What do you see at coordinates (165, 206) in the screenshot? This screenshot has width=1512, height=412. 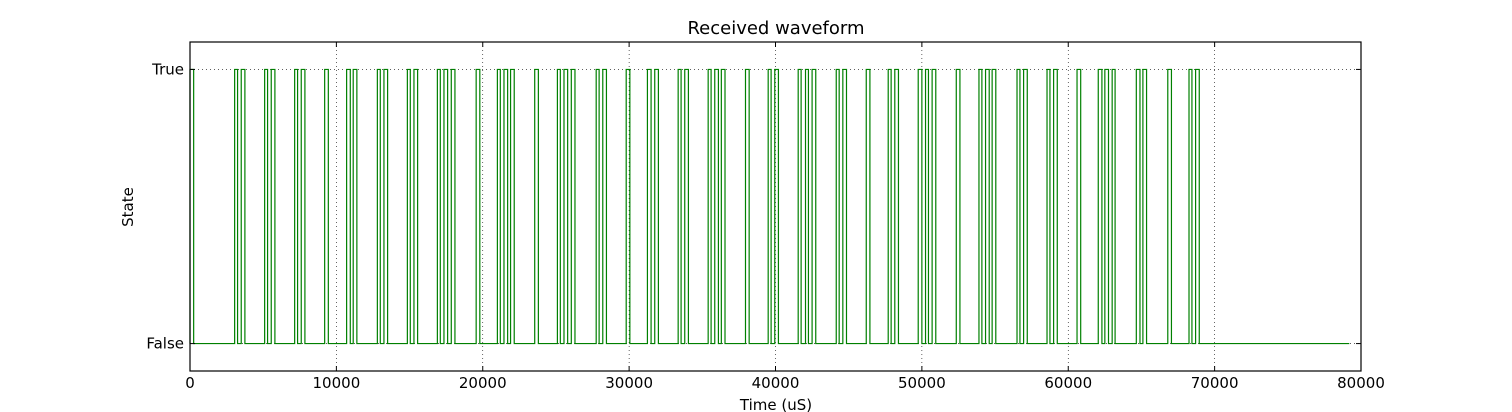 I see `y-tick-labels: False True` at bounding box center [165, 206].